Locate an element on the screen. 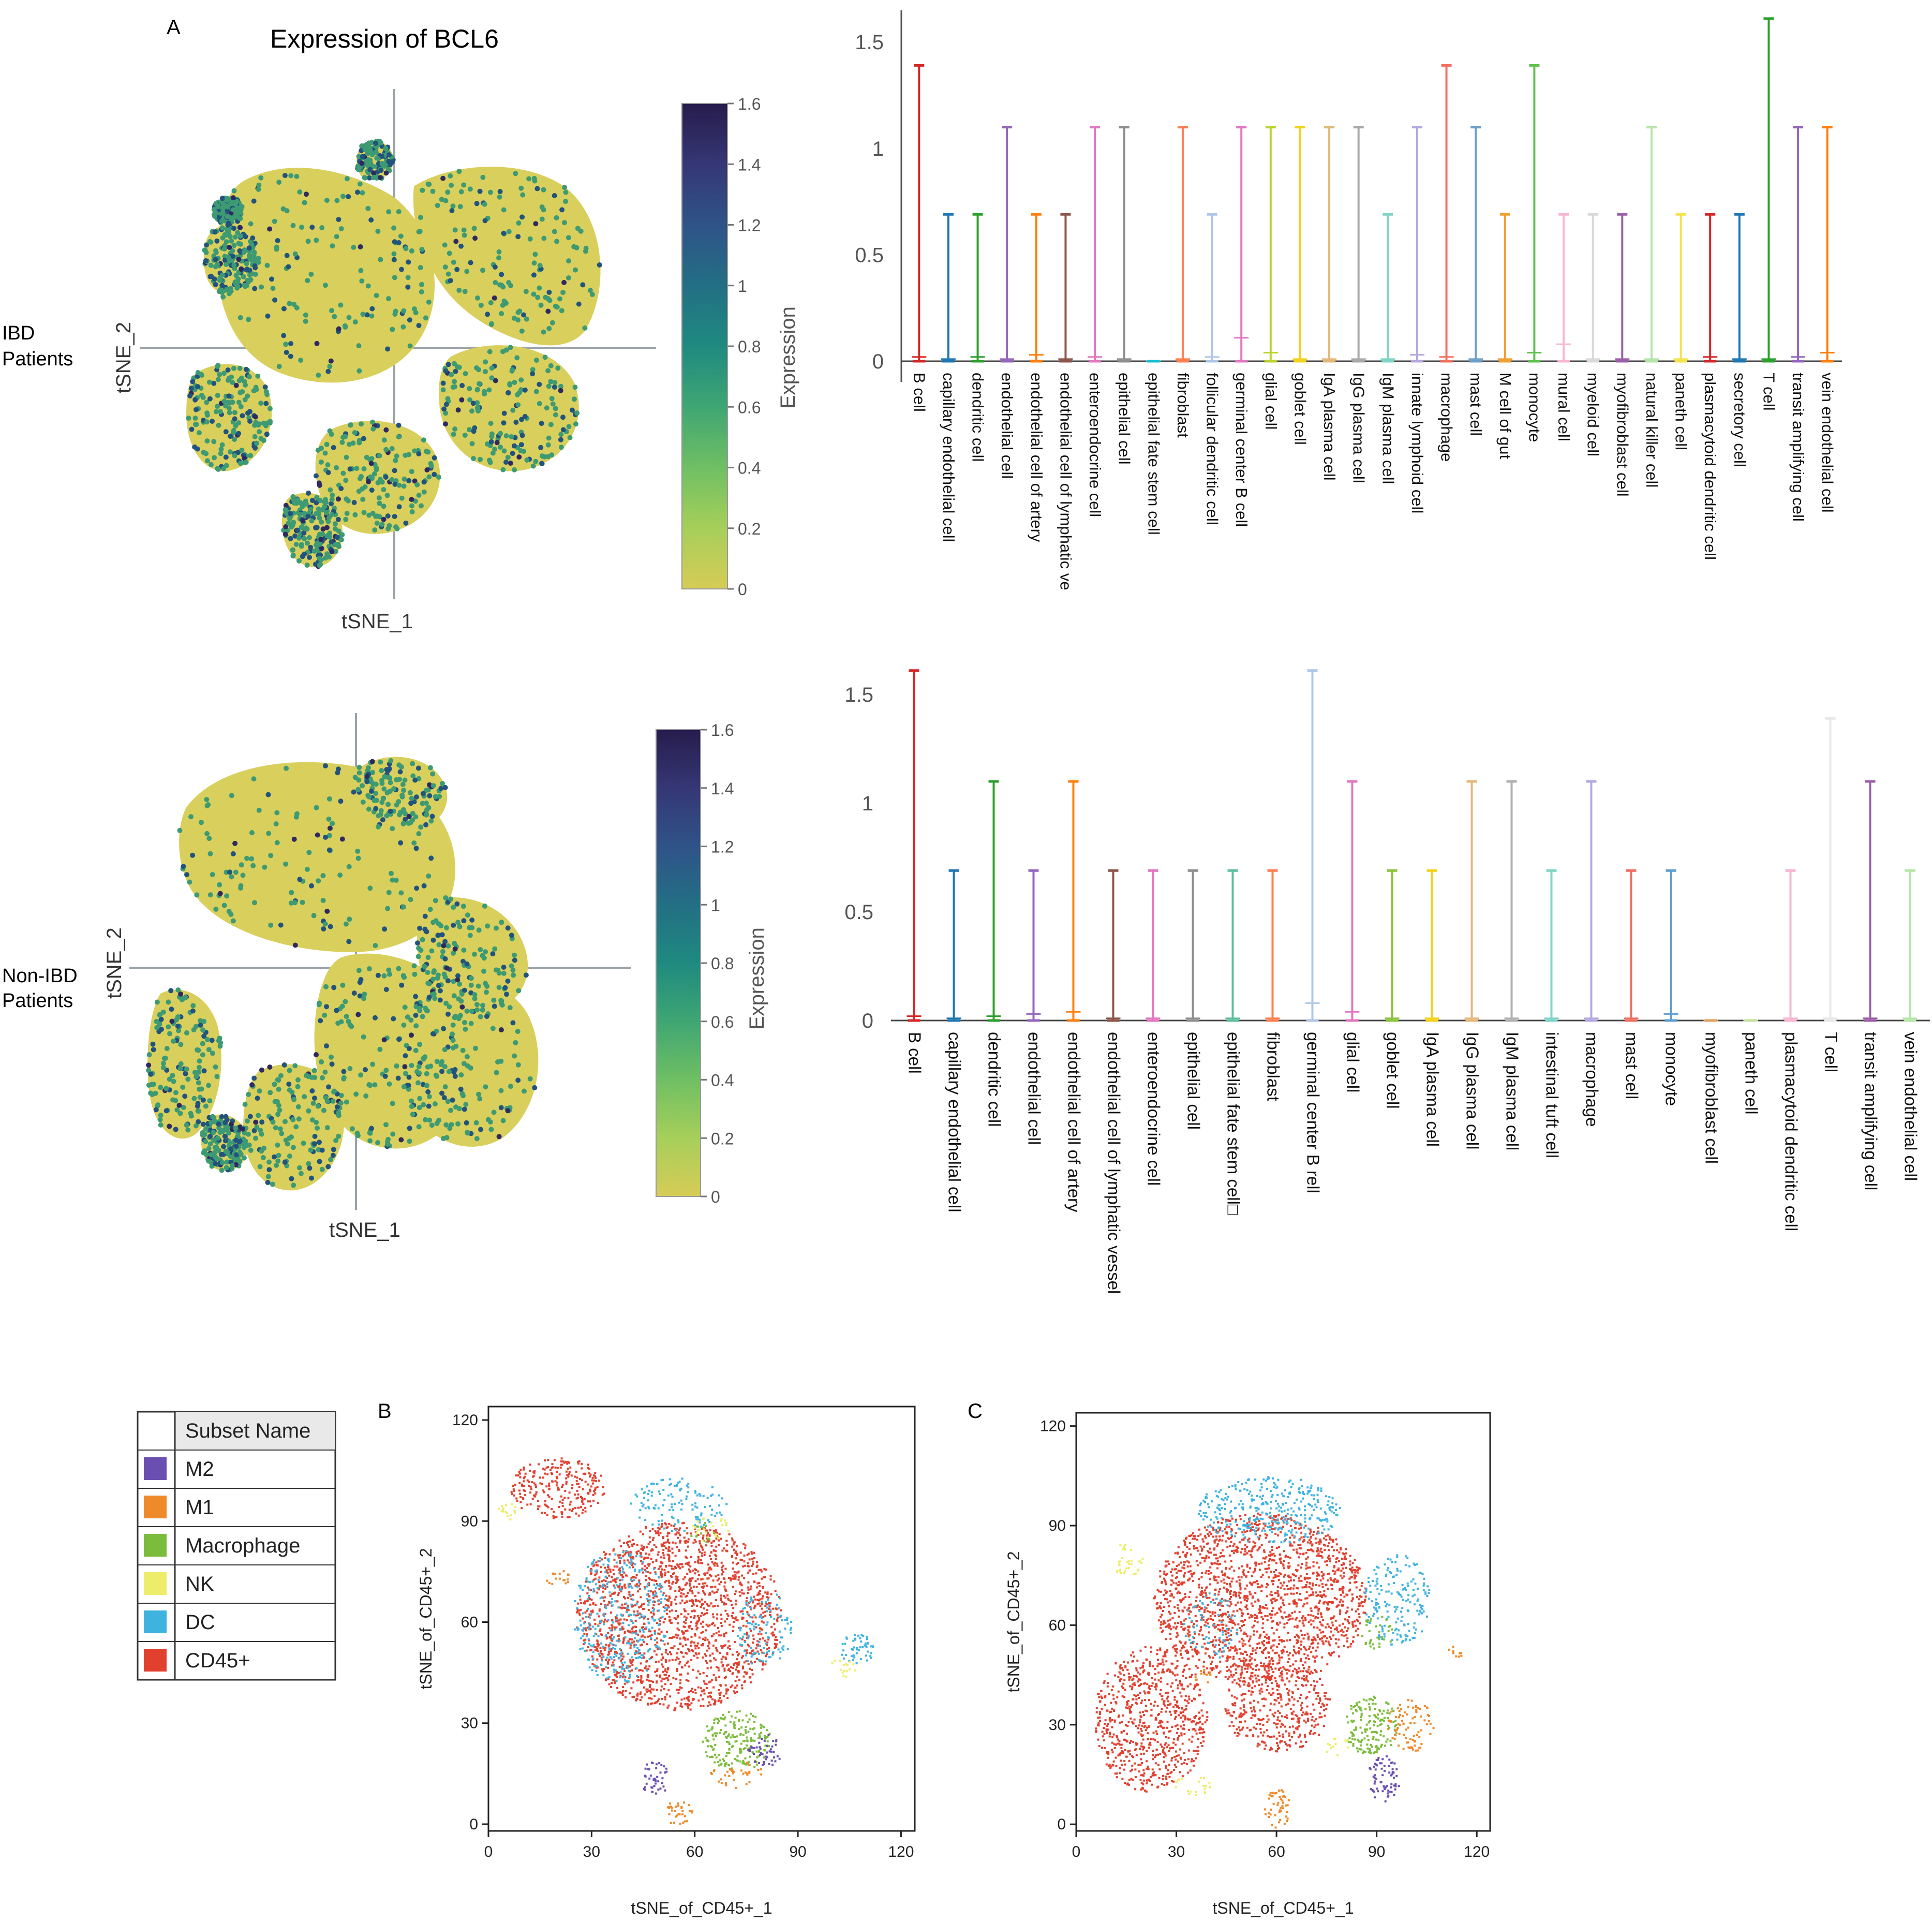  range-category-label: myeloid cell is located at coordinates (1593, 414).